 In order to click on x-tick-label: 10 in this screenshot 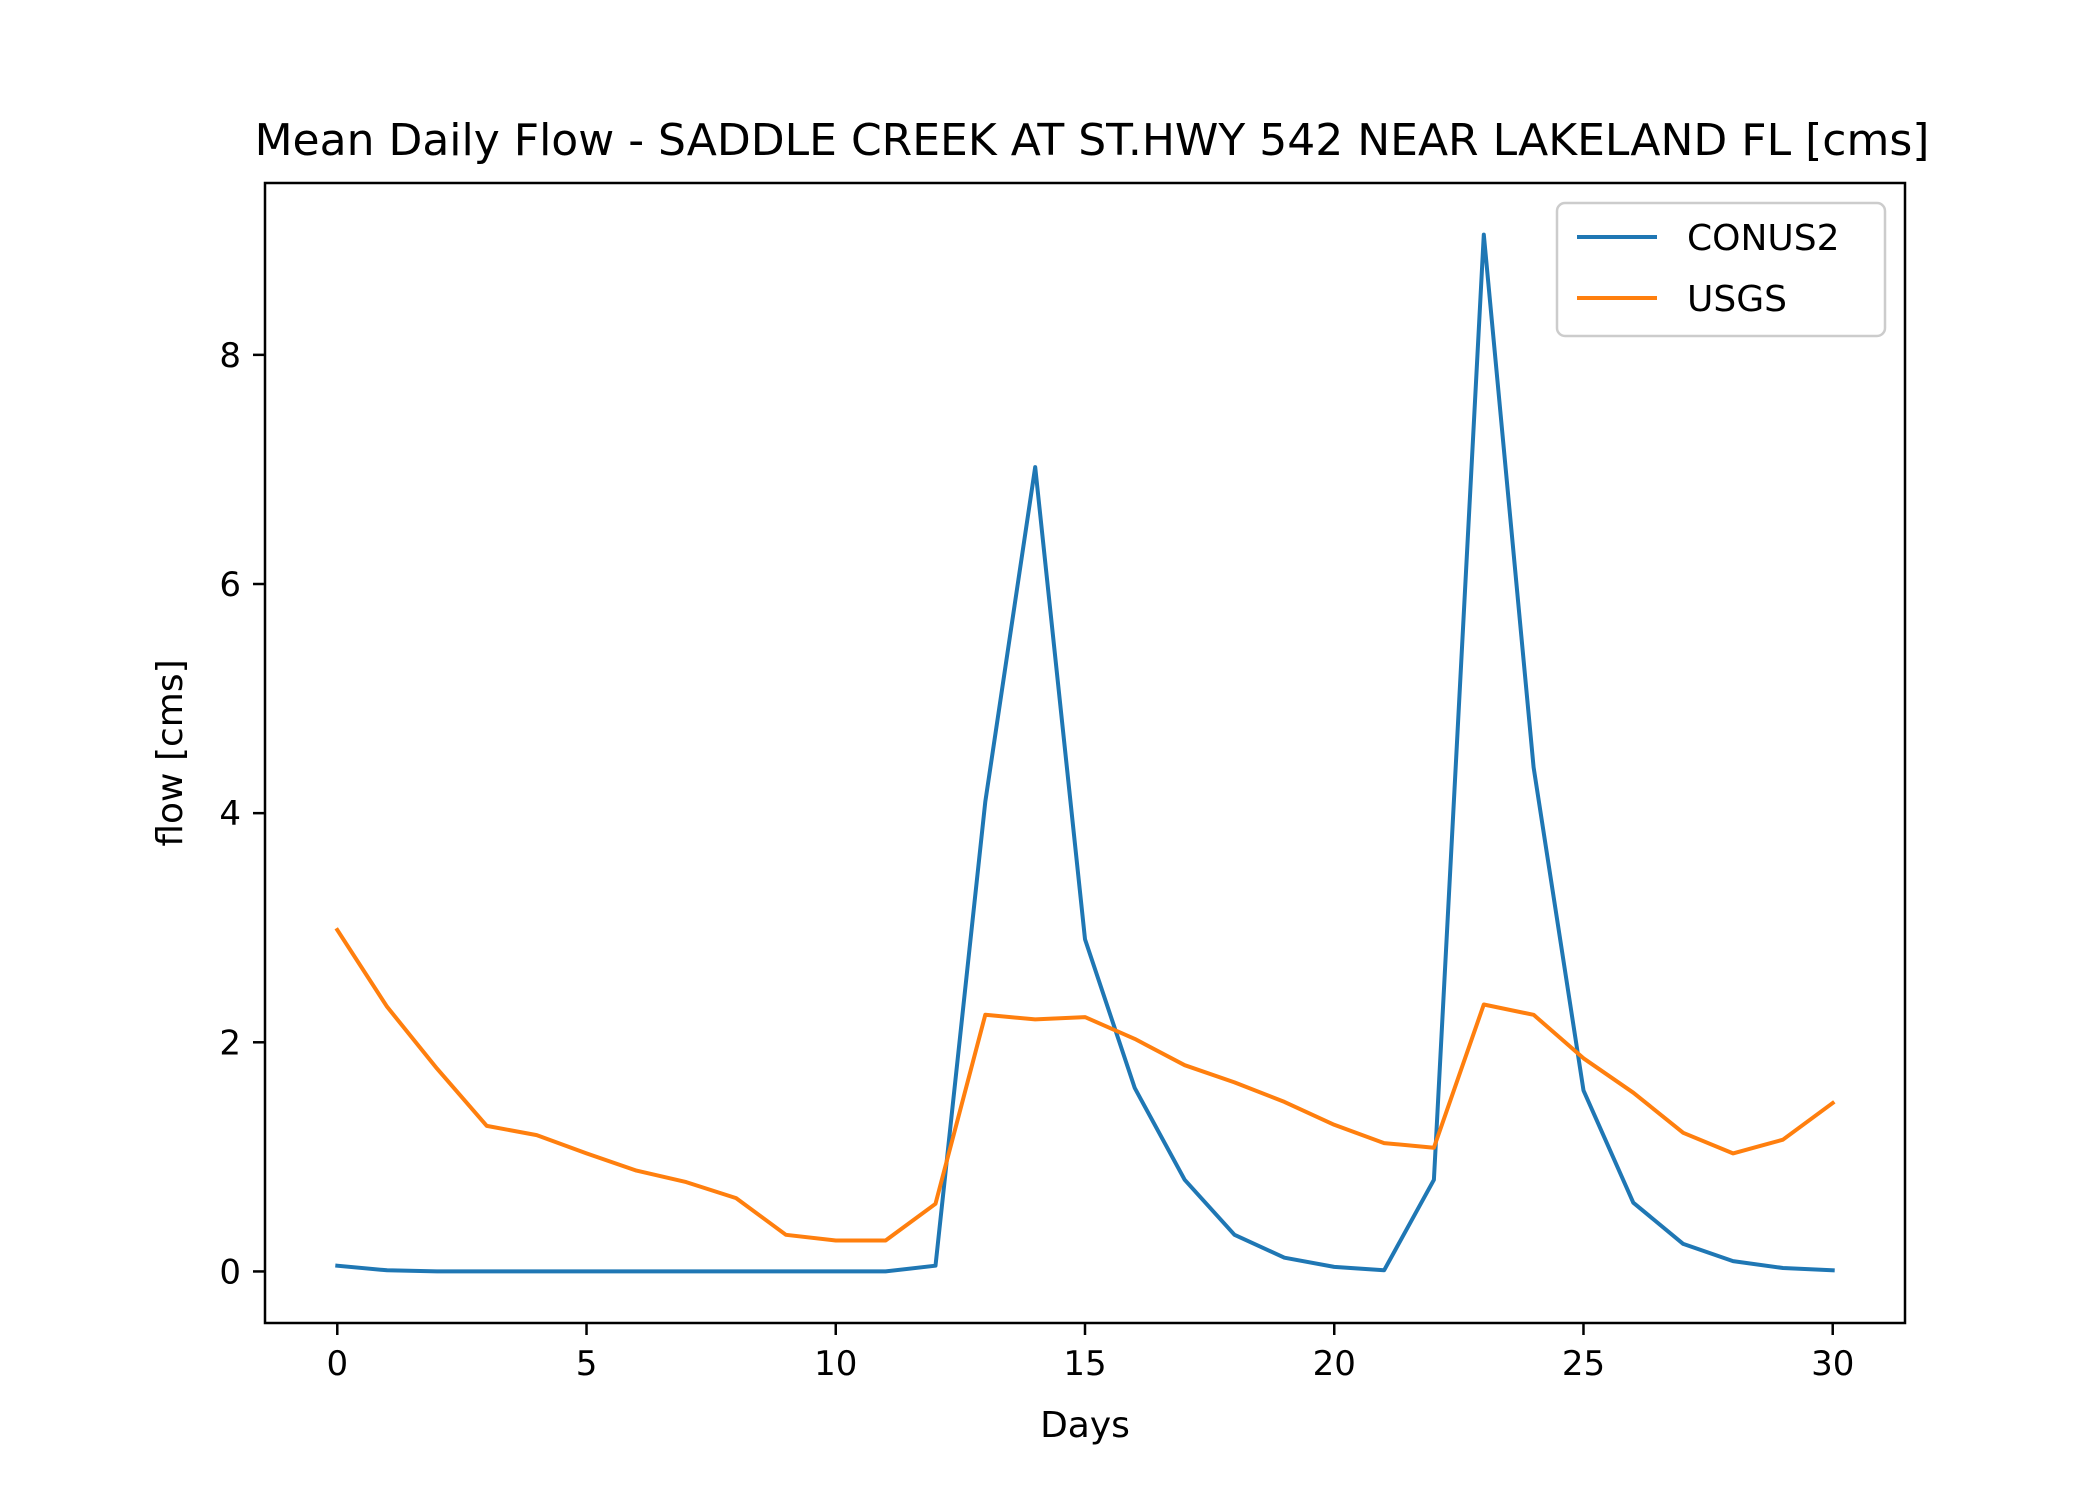, I will do `click(835, 1364)`.